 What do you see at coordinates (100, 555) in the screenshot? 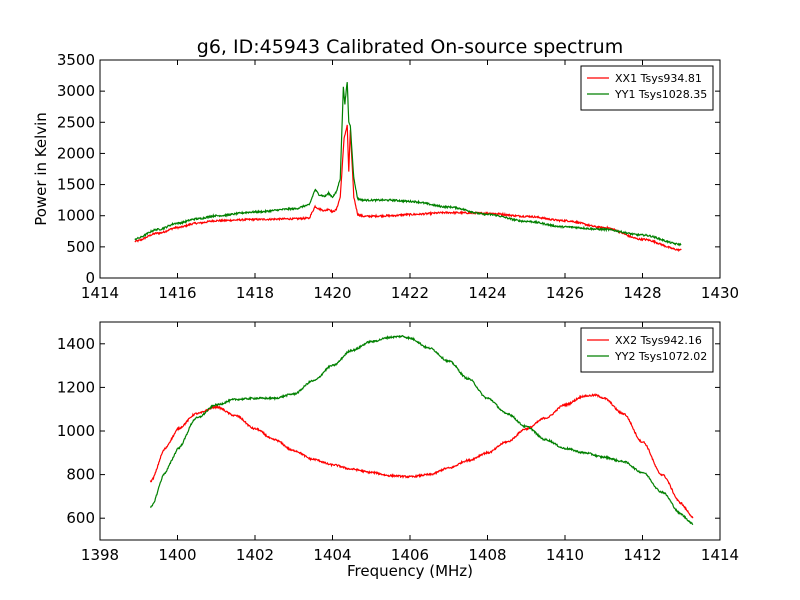
I see `x-tick-label: 1398` at bounding box center [100, 555].